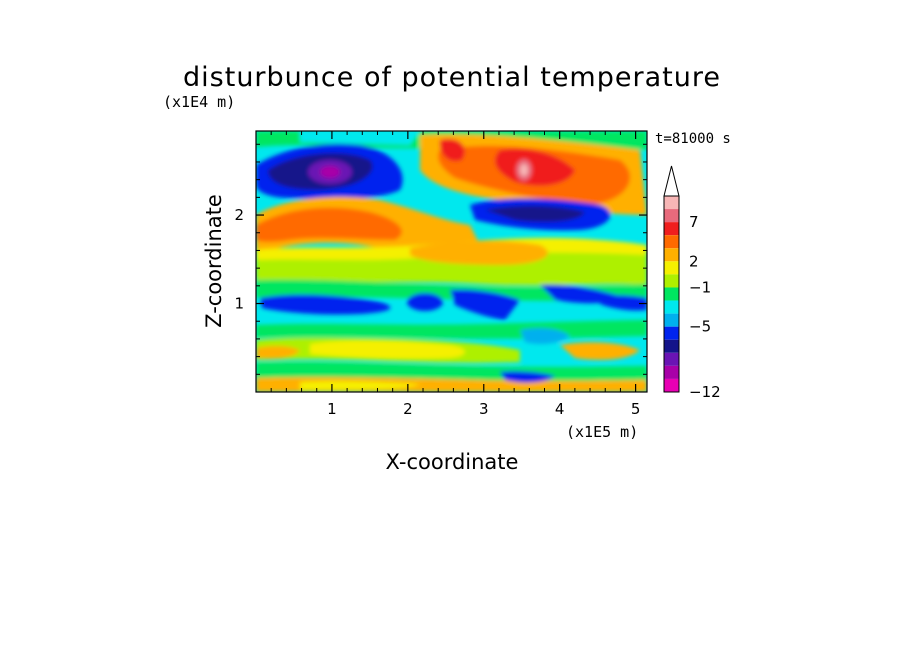 The height and width of the screenshot is (654, 904). What do you see at coordinates (452, 77) in the screenshot?
I see `chart-title: disturbunce of potential temperature` at bounding box center [452, 77].